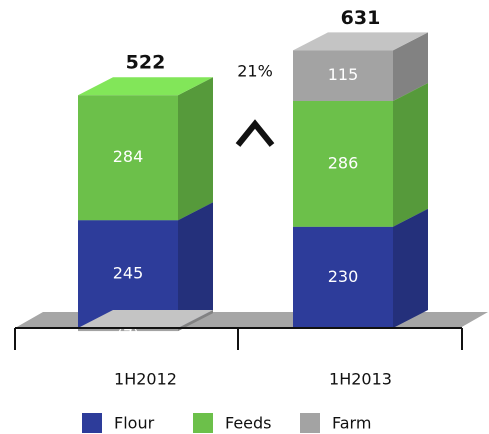 This screenshot has height=434, width=489. What do you see at coordinates (361, 18) in the screenshot?
I see `total-label: 631` at bounding box center [361, 18].